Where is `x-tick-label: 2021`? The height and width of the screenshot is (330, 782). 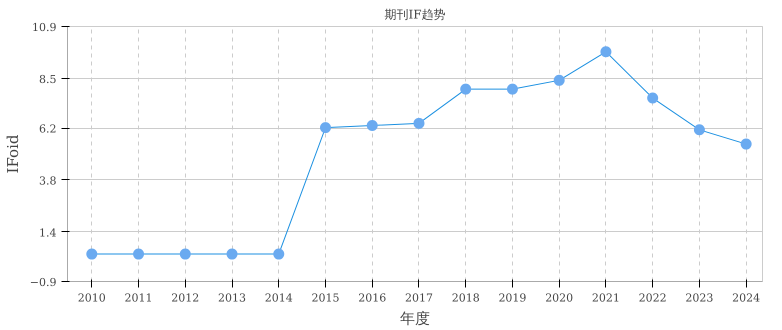
x-tick-label: 2021 is located at coordinates (606, 298).